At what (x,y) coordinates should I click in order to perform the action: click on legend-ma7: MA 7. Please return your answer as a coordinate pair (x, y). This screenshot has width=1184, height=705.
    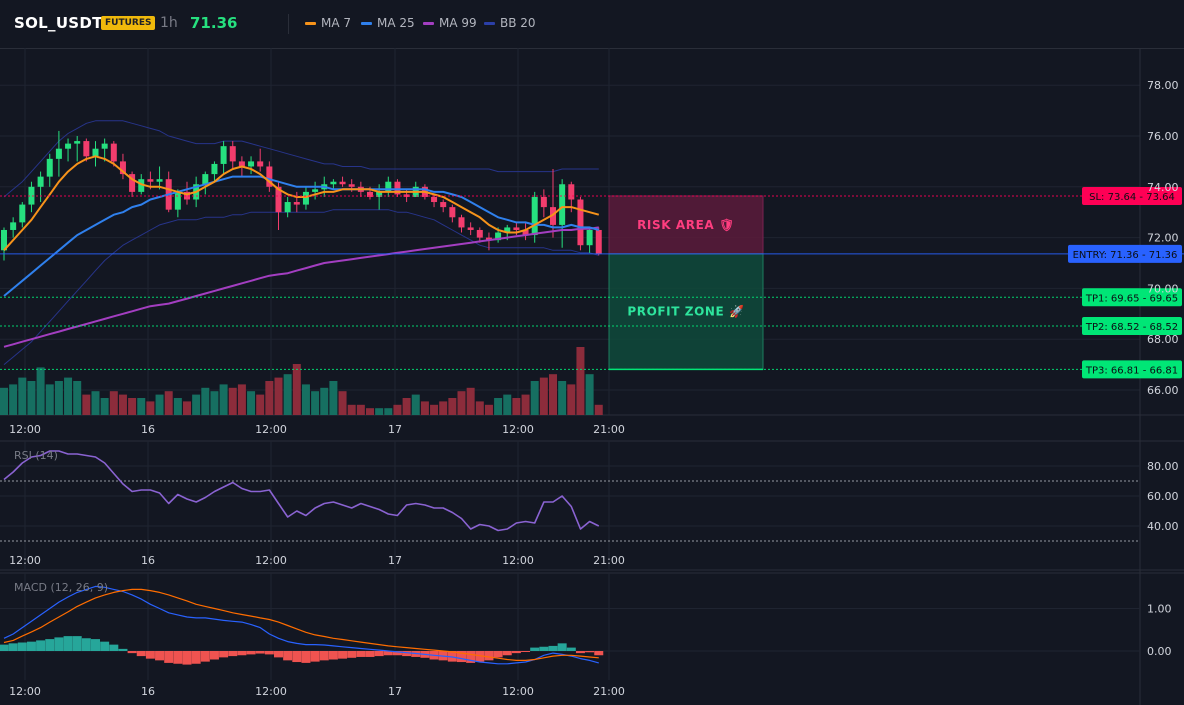
    Looking at the image, I should click on (328, 23).